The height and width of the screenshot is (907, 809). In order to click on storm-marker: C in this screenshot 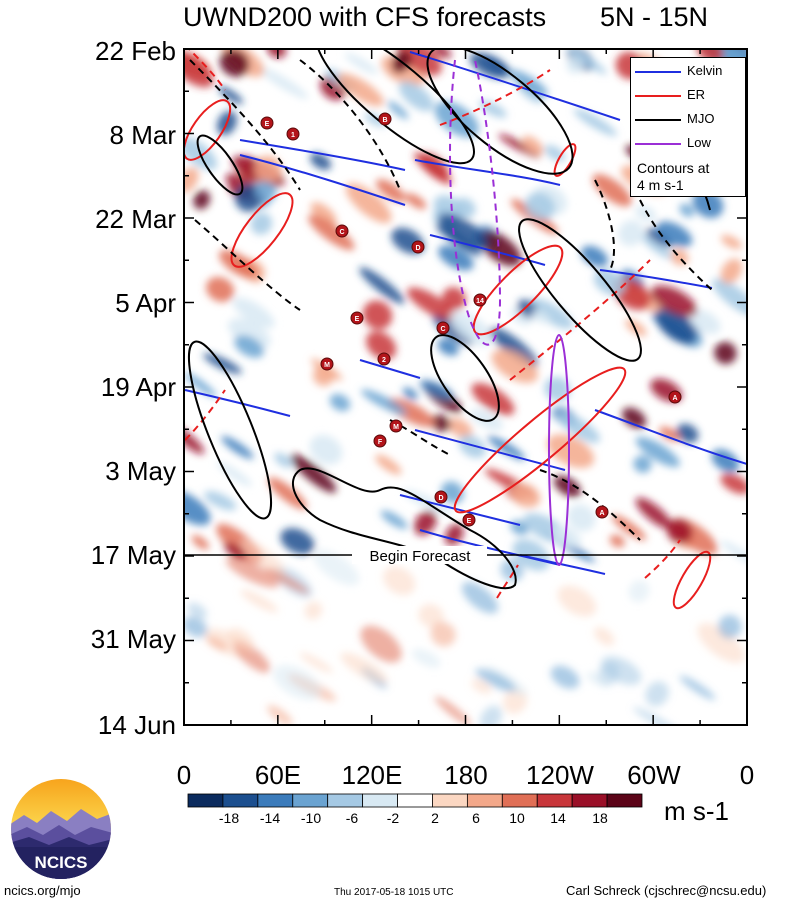, I will do `click(342, 231)`.